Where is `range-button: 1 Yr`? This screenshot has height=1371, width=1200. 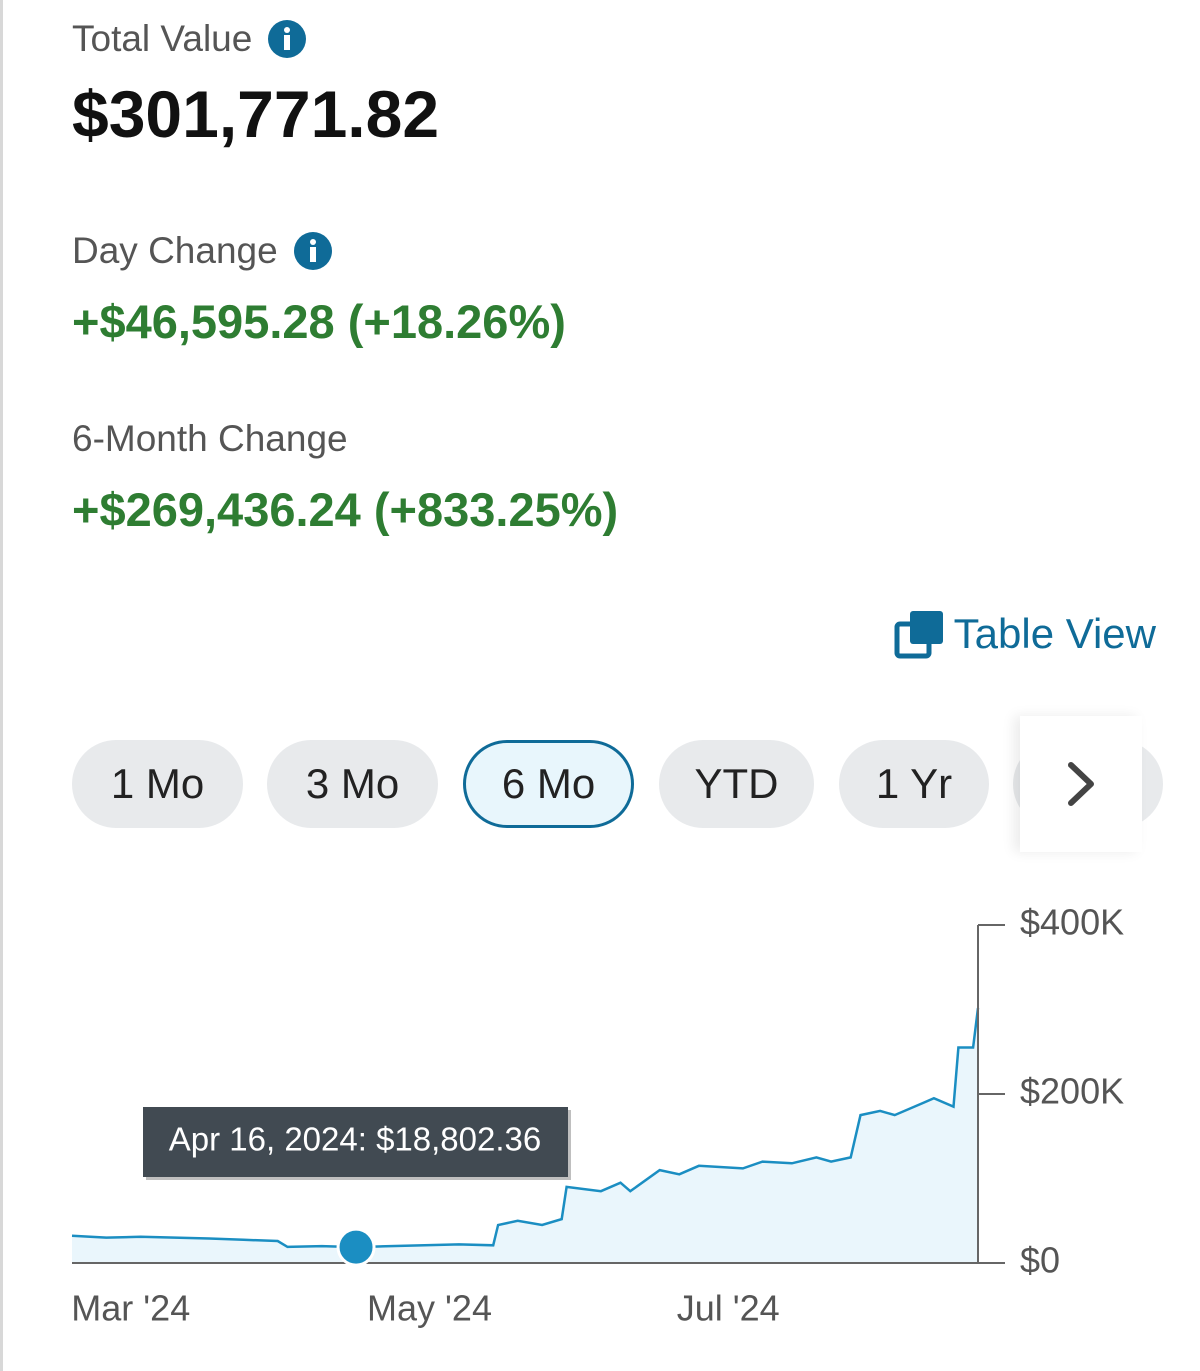
range-button: 1 Yr is located at coordinates (914, 784).